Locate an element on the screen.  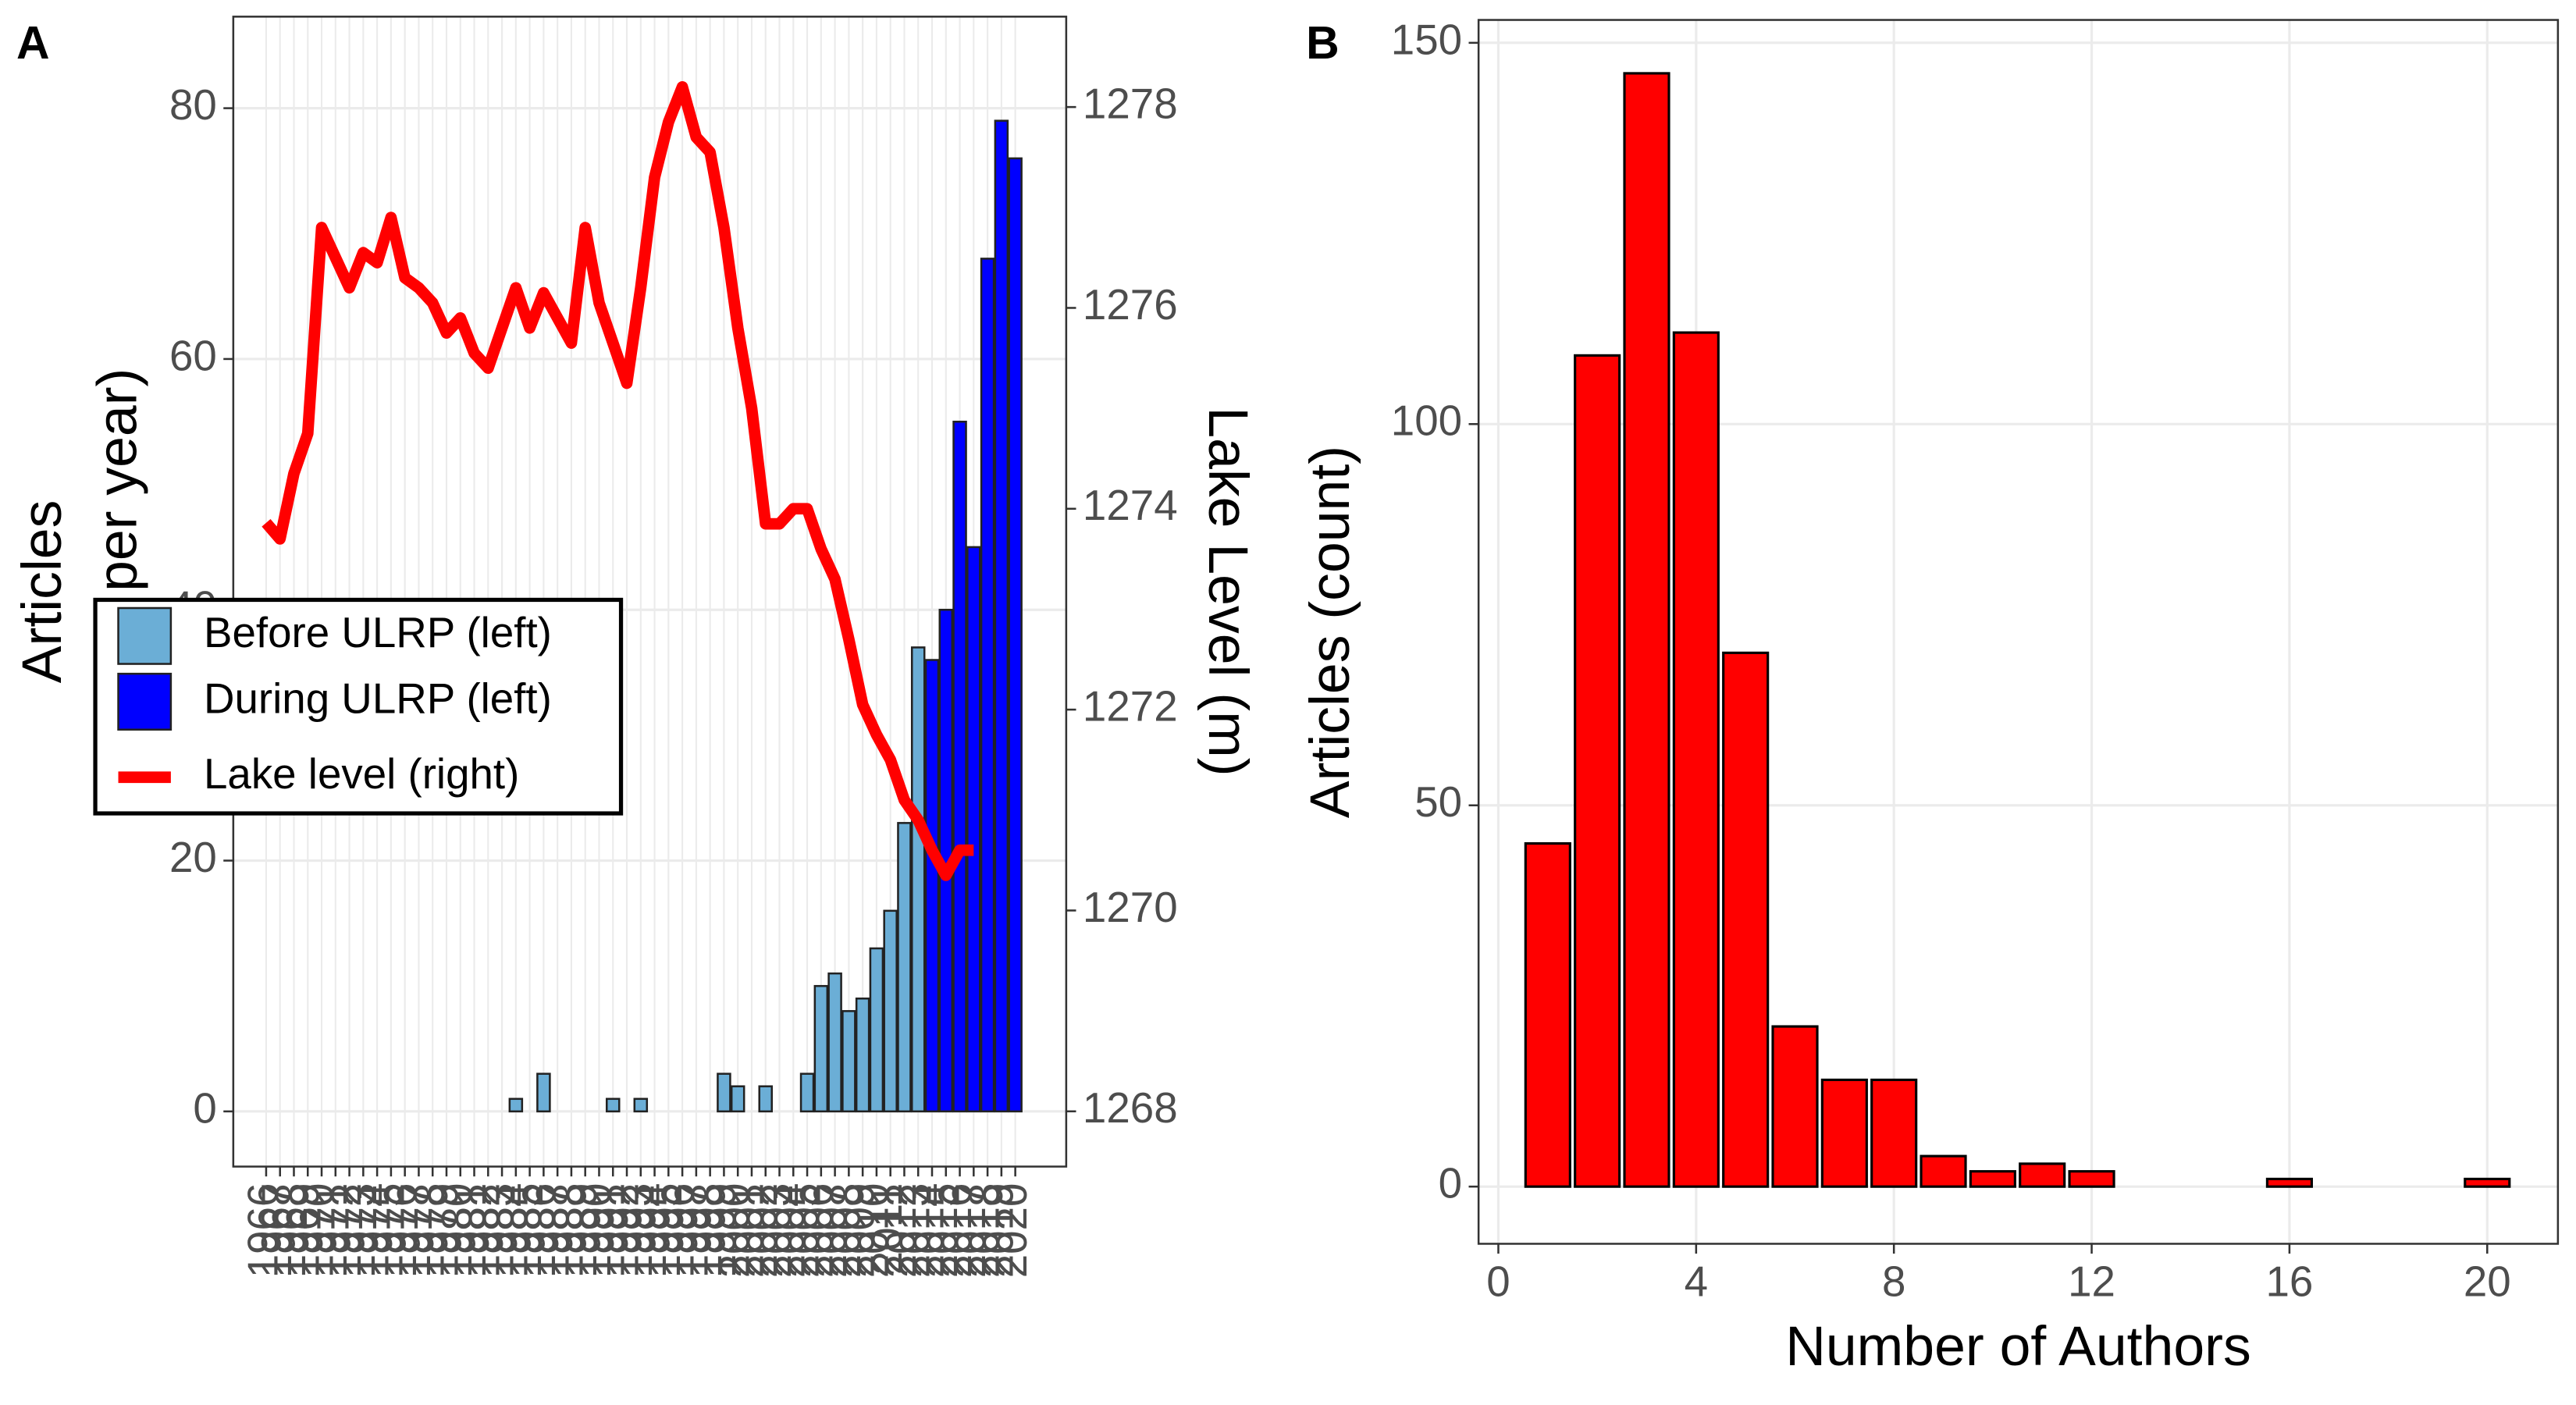
x-tick-label: 2005 is located at coordinates (804, 1231).